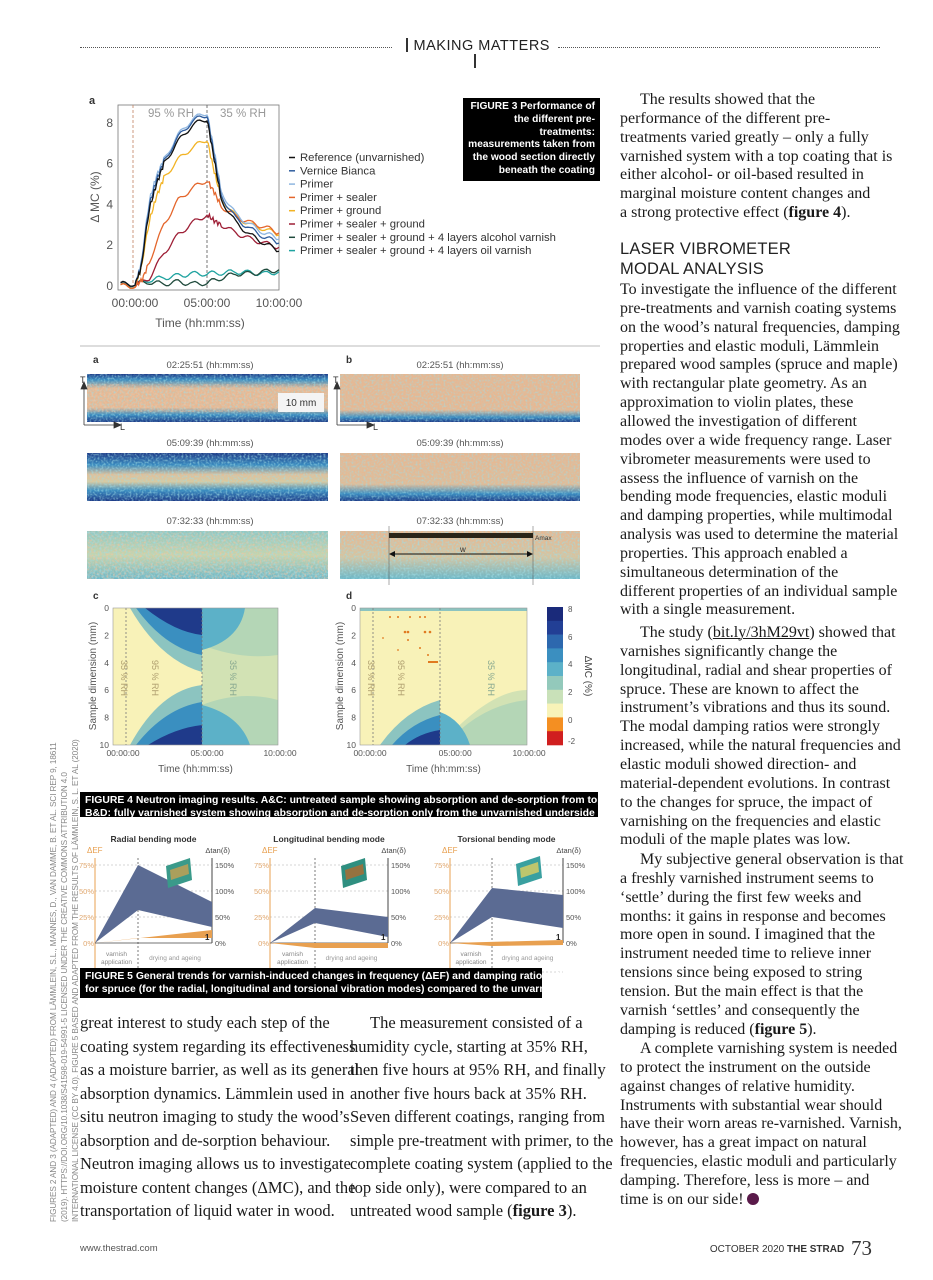 Image resolution: width=933 pixels, height=1280 pixels. What do you see at coordinates (236, 47) in the screenshot?
I see `header-rule-left` at bounding box center [236, 47].